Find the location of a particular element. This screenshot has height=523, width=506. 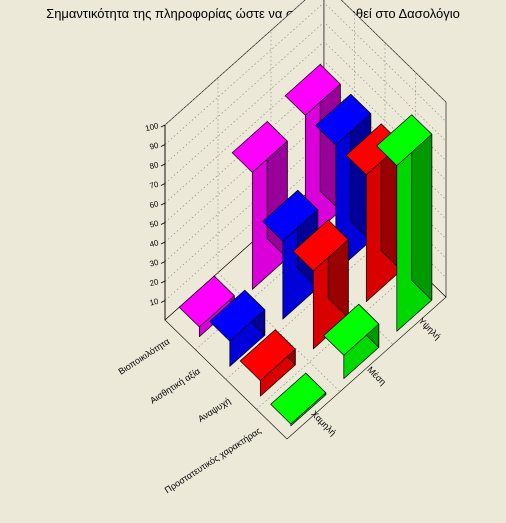

col-label: Υψηλή is located at coordinates (430, 329).